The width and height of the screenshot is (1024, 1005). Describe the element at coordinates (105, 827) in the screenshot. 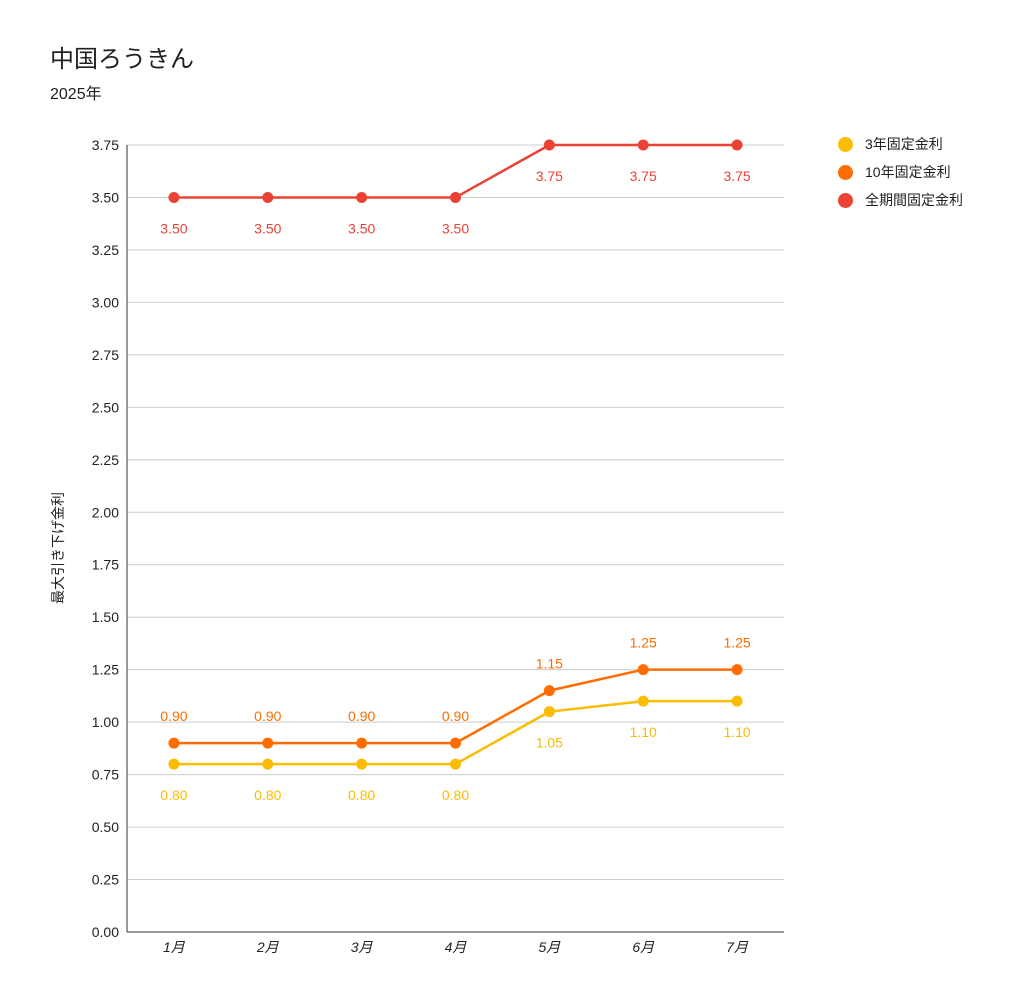

I see `y-tick-label: 0.50` at that location.